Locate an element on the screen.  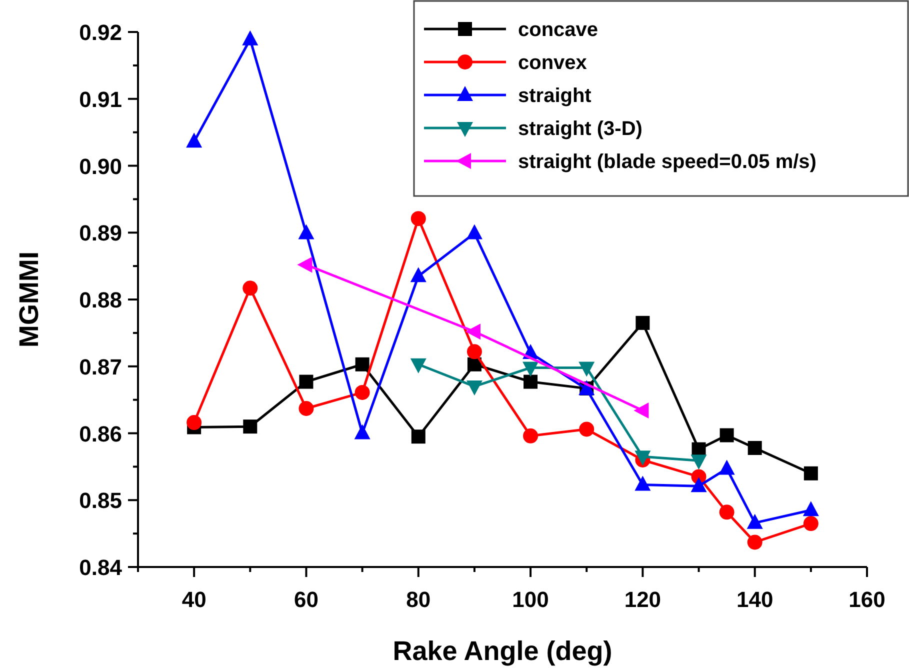
y-tick-label: 0.91 is located at coordinates (100, 99).